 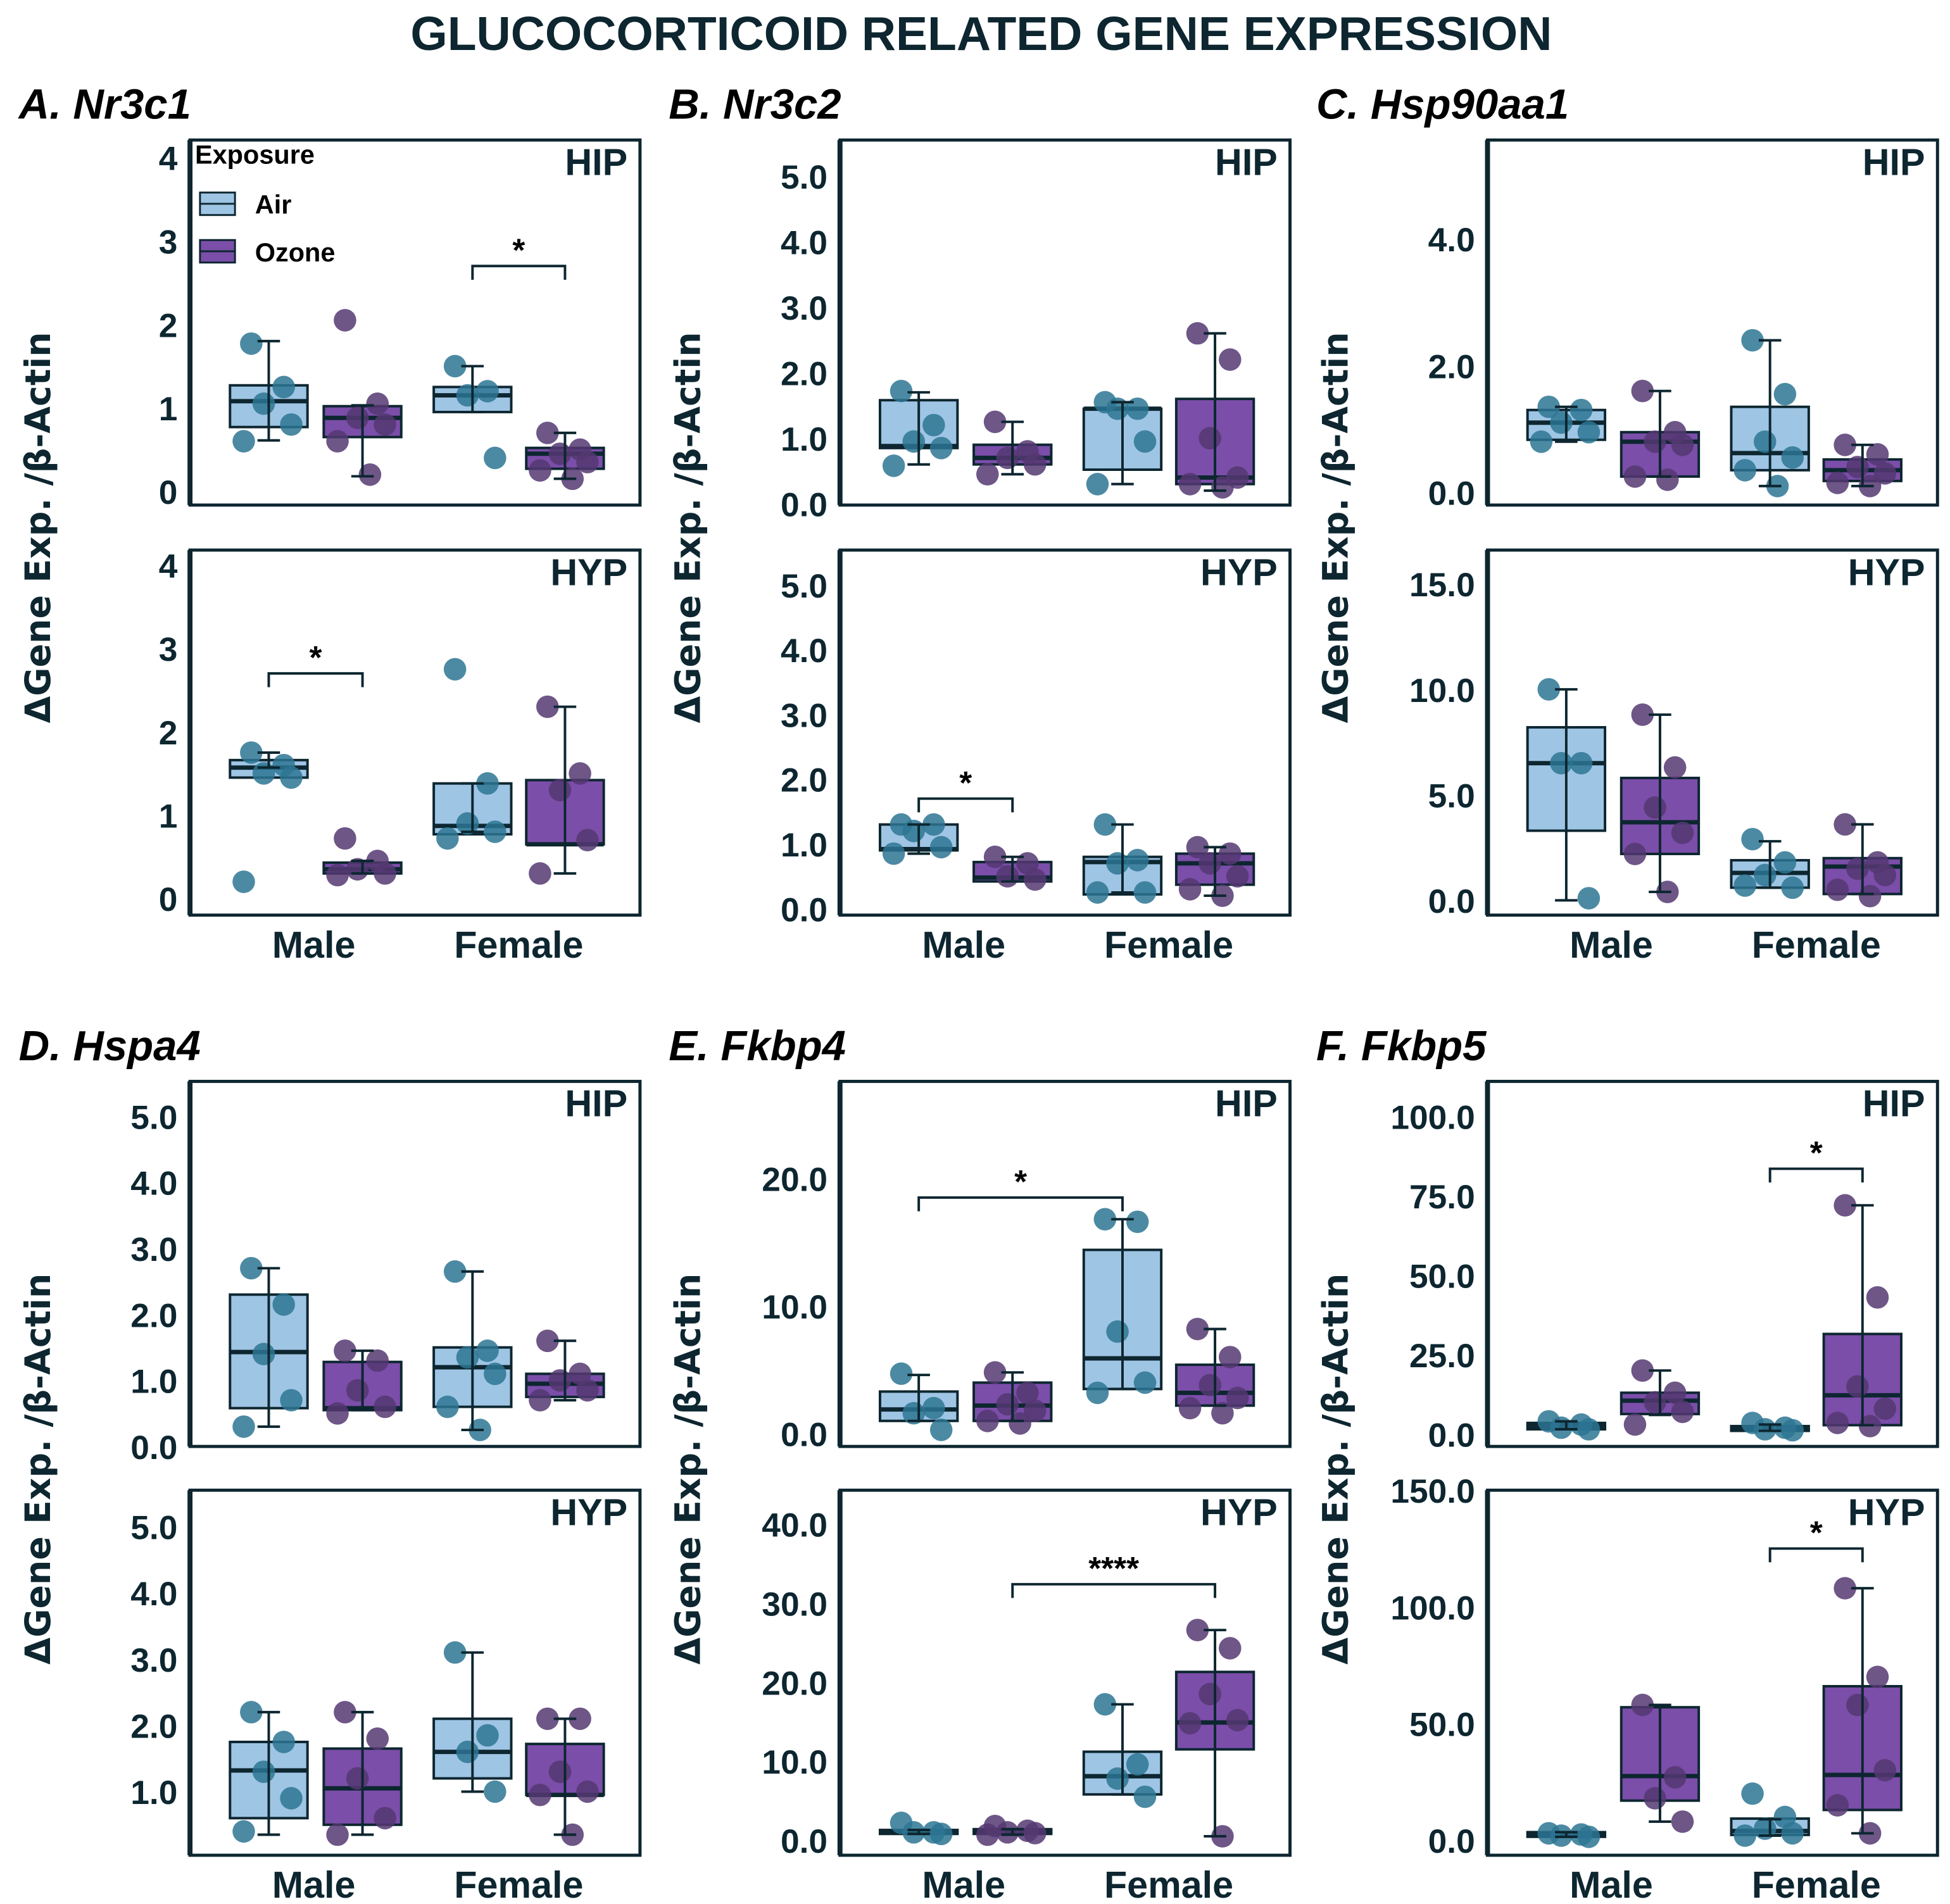 I want to click on y-tick-label: 10.0, so click(x=1442, y=691).